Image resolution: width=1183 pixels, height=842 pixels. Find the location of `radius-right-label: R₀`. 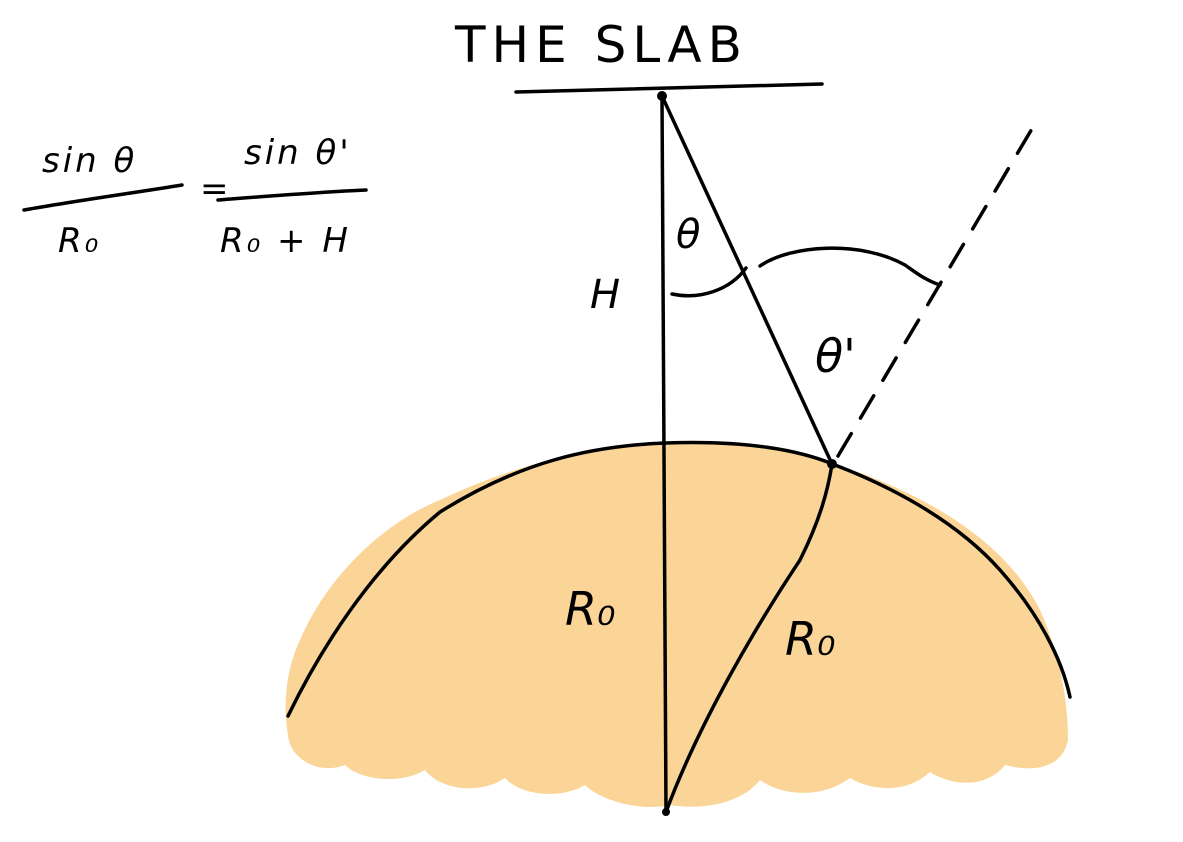

radius-right-label: R₀ is located at coordinates (810, 639).